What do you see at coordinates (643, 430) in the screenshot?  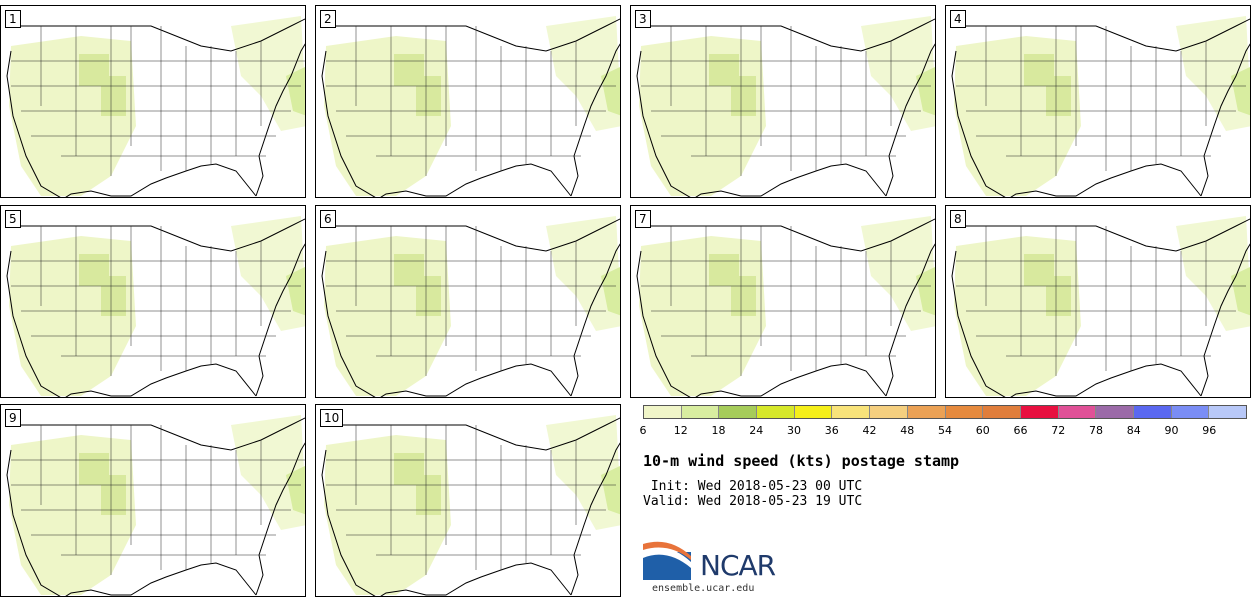 I see `colorbar-tick-label: 6` at bounding box center [643, 430].